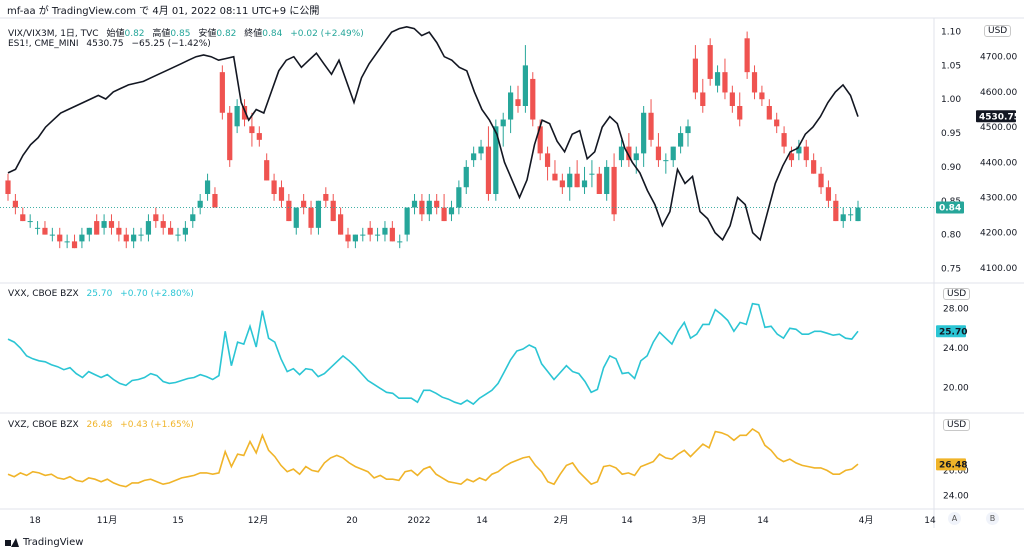 Image resolution: width=1024 pixels, height=555 pixels. I want to click on y-tick-label-ratio: 0.75, so click(951, 269).